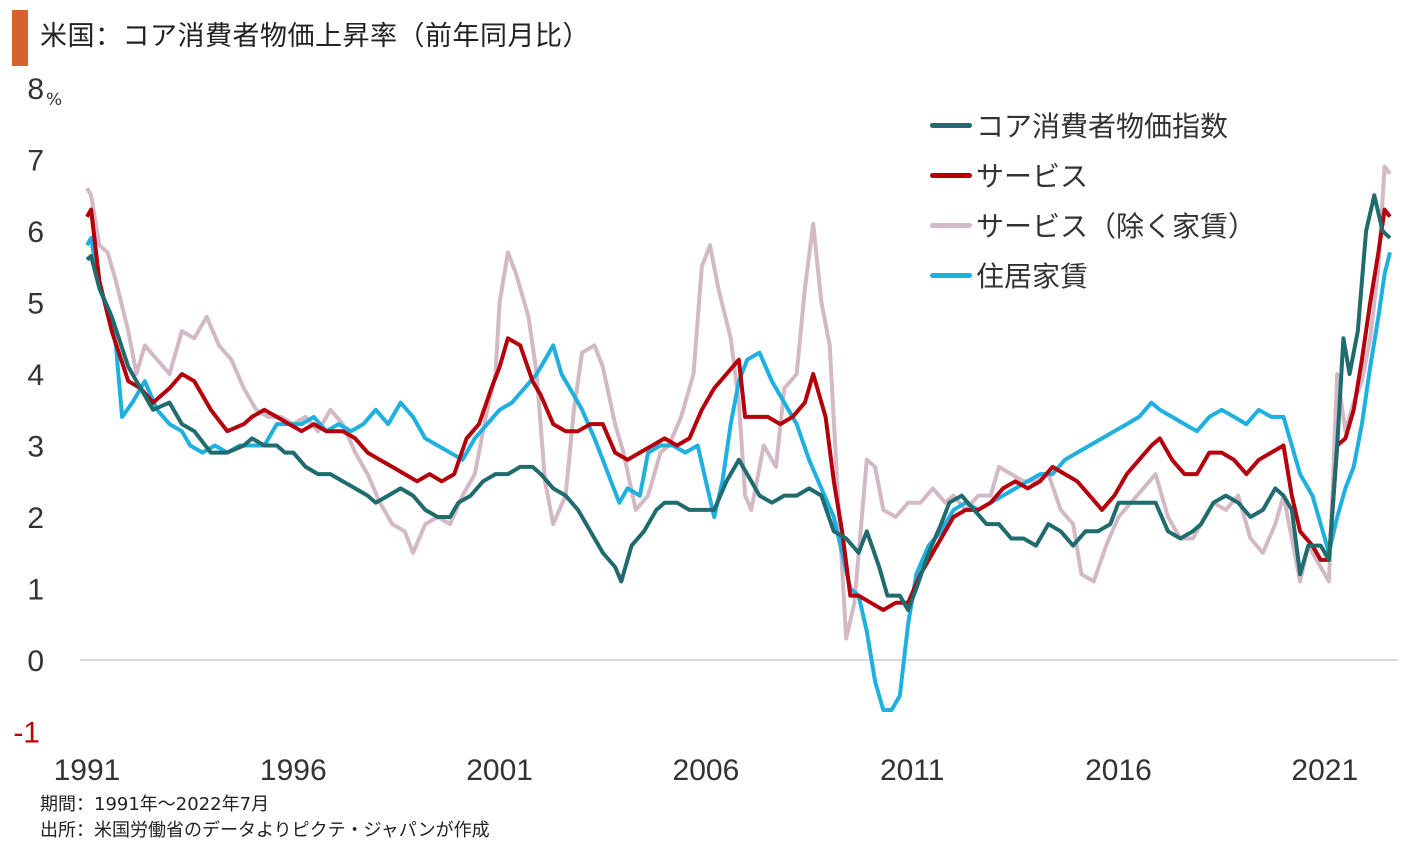  Describe the element at coordinates (293, 770) in the screenshot. I see `x-tick-label: 1996` at that location.